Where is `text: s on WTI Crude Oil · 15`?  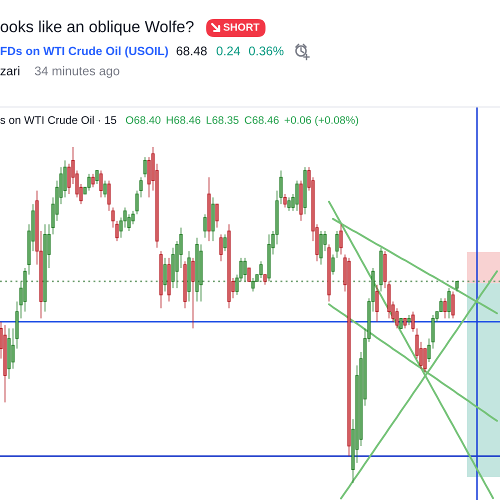 text: s on WTI Crude Oil · 15 is located at coordinates (58, 120).